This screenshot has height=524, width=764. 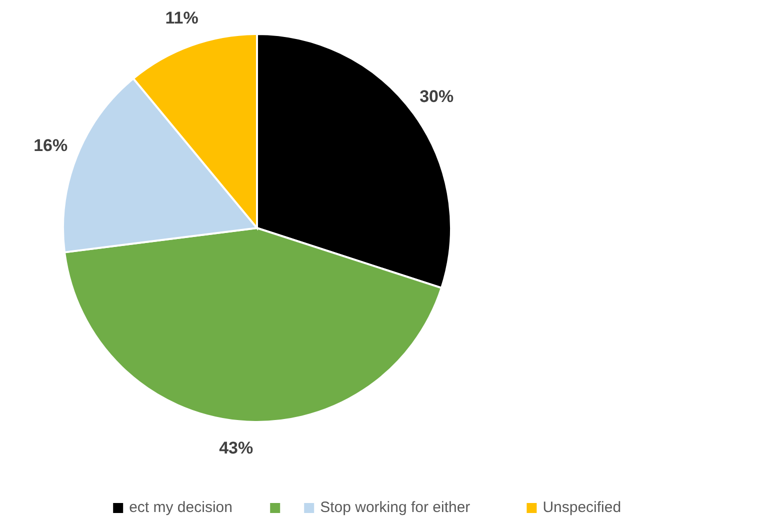 What do you see at coordinates (236, 448) in the screenshot?
I see `data-label: 43%` at bounding box center [236, 448].